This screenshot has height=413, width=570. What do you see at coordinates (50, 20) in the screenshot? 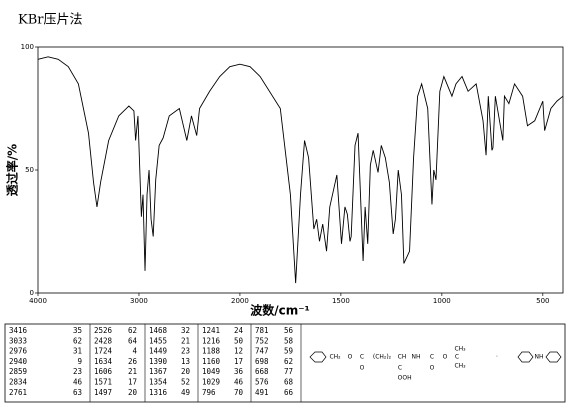
I see `chart-title: KBr压片法` at bounding box center [50, 20].